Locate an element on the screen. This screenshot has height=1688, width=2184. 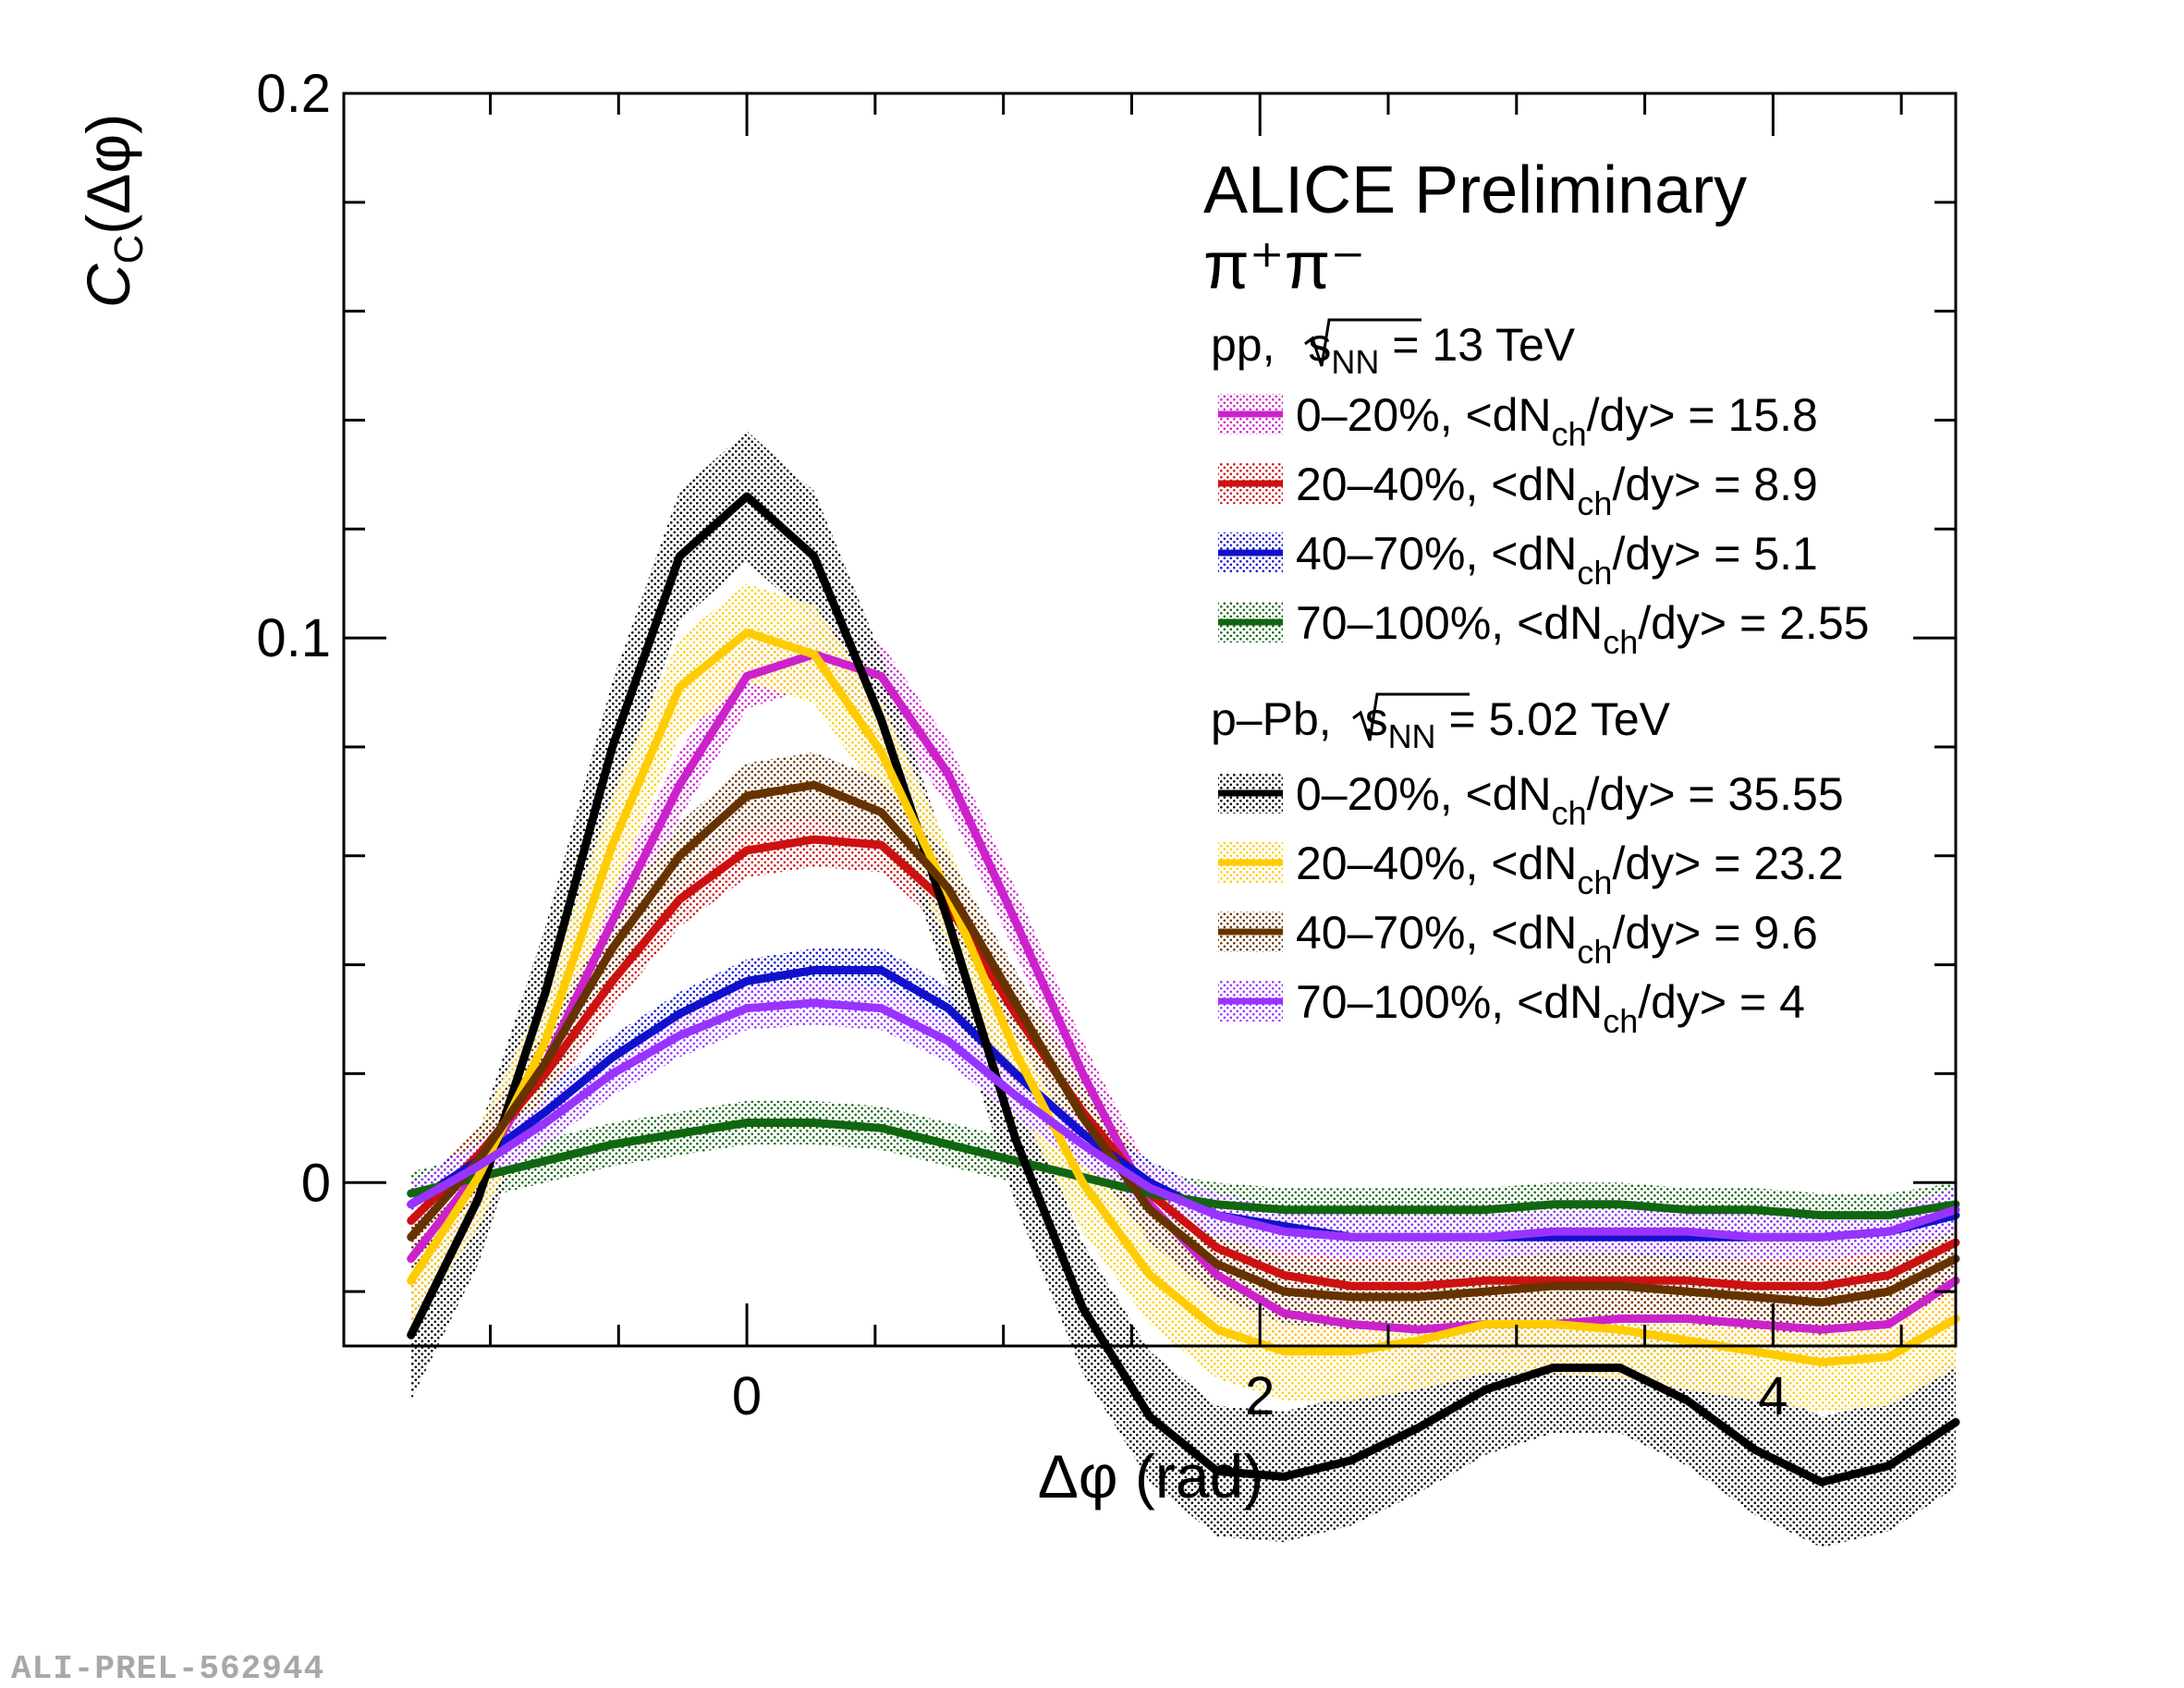
svg-text: CC(Δφ) is located at coordinates (113, 211).